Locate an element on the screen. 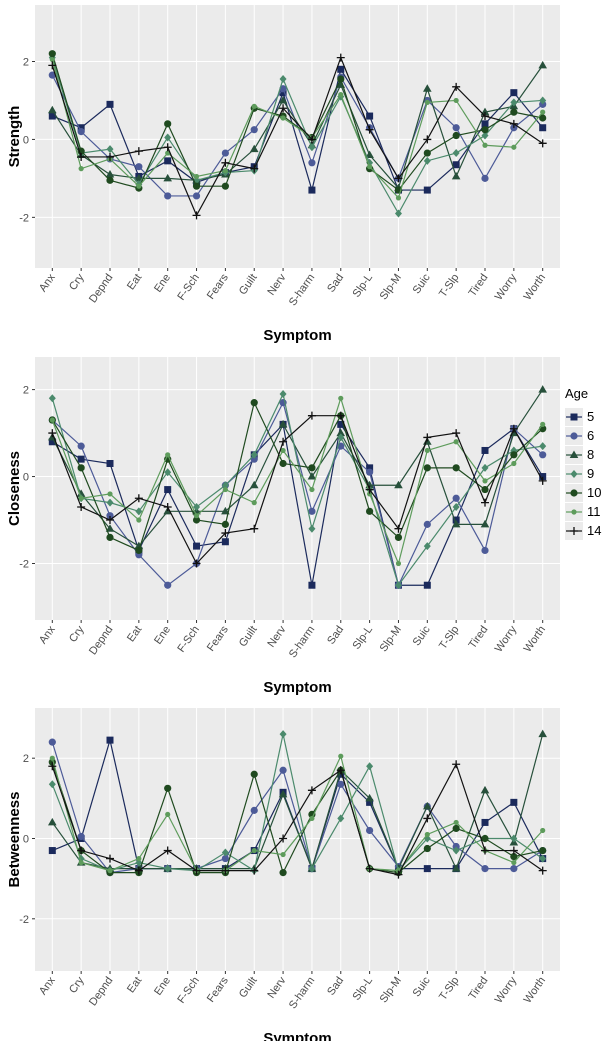 This screenshot has height=1046, width=615. x-tick-label: Tired is located at coordinates (478, 637).